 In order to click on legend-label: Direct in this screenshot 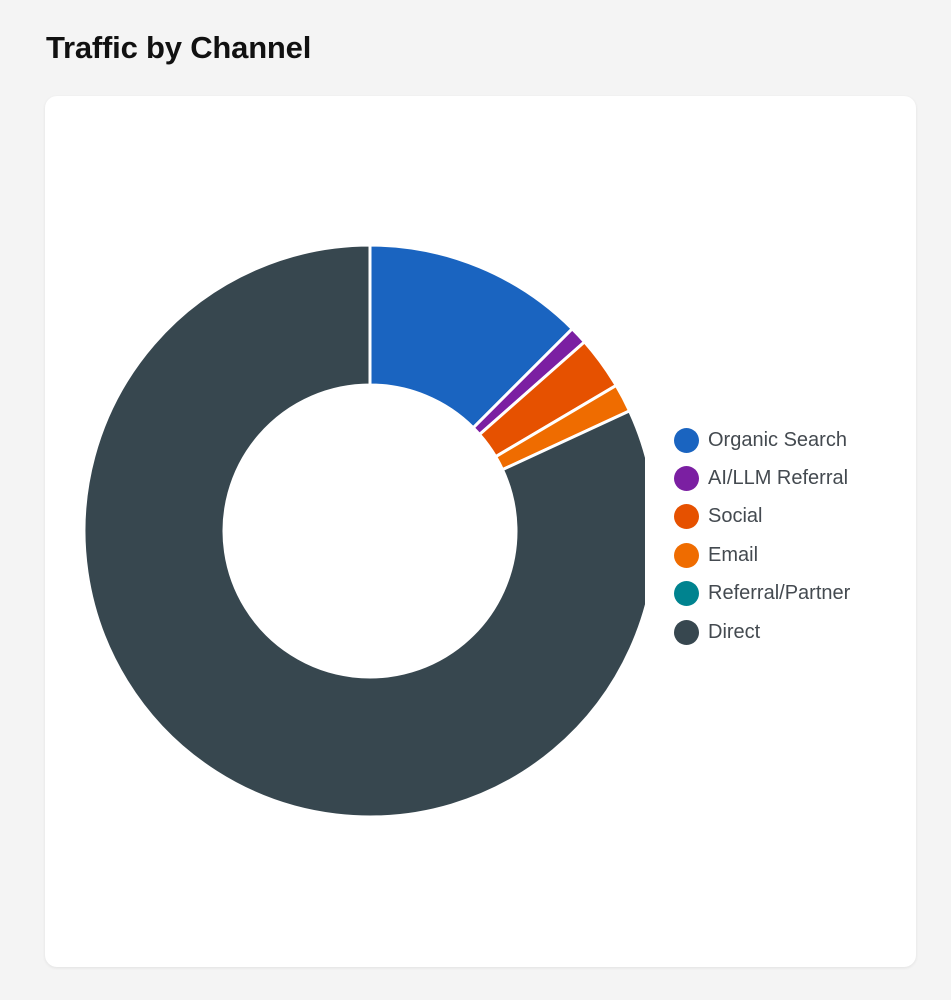, I will do `click(734, 631)`.